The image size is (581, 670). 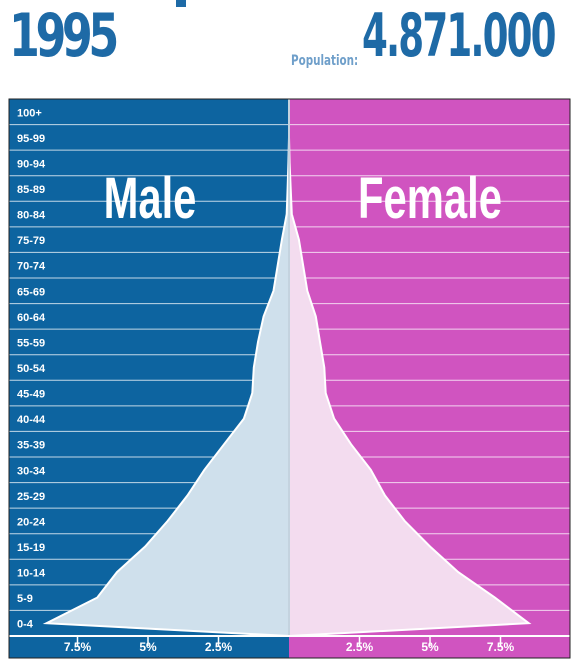 What do you see at coordinates (31, 471) in the screenshot?
I see `age-group-label: 30-34` at bounding box center [31, 471].